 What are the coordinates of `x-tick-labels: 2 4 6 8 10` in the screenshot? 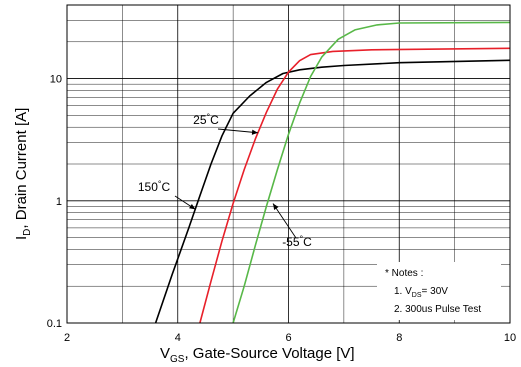 It's located at (290, 338).